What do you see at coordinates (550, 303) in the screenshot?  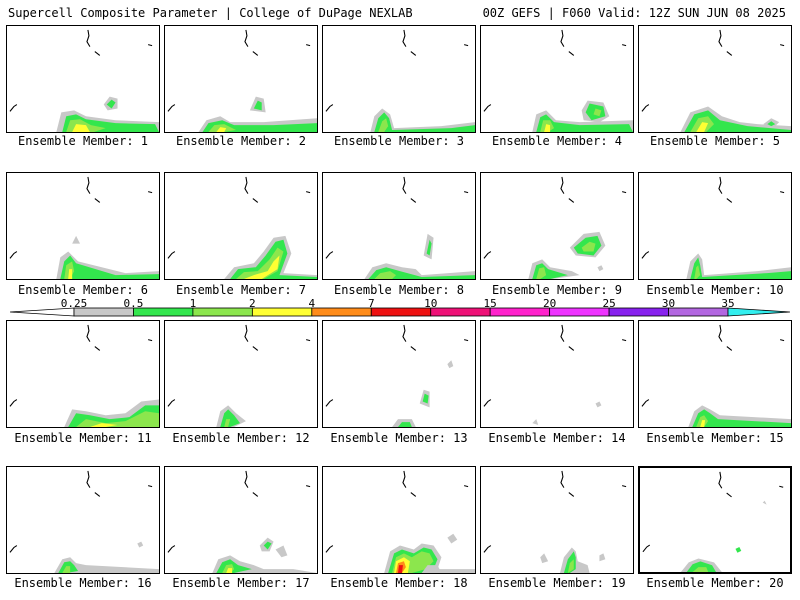 I see `colorbar-tick: 20` at bounding box center [550, 303].